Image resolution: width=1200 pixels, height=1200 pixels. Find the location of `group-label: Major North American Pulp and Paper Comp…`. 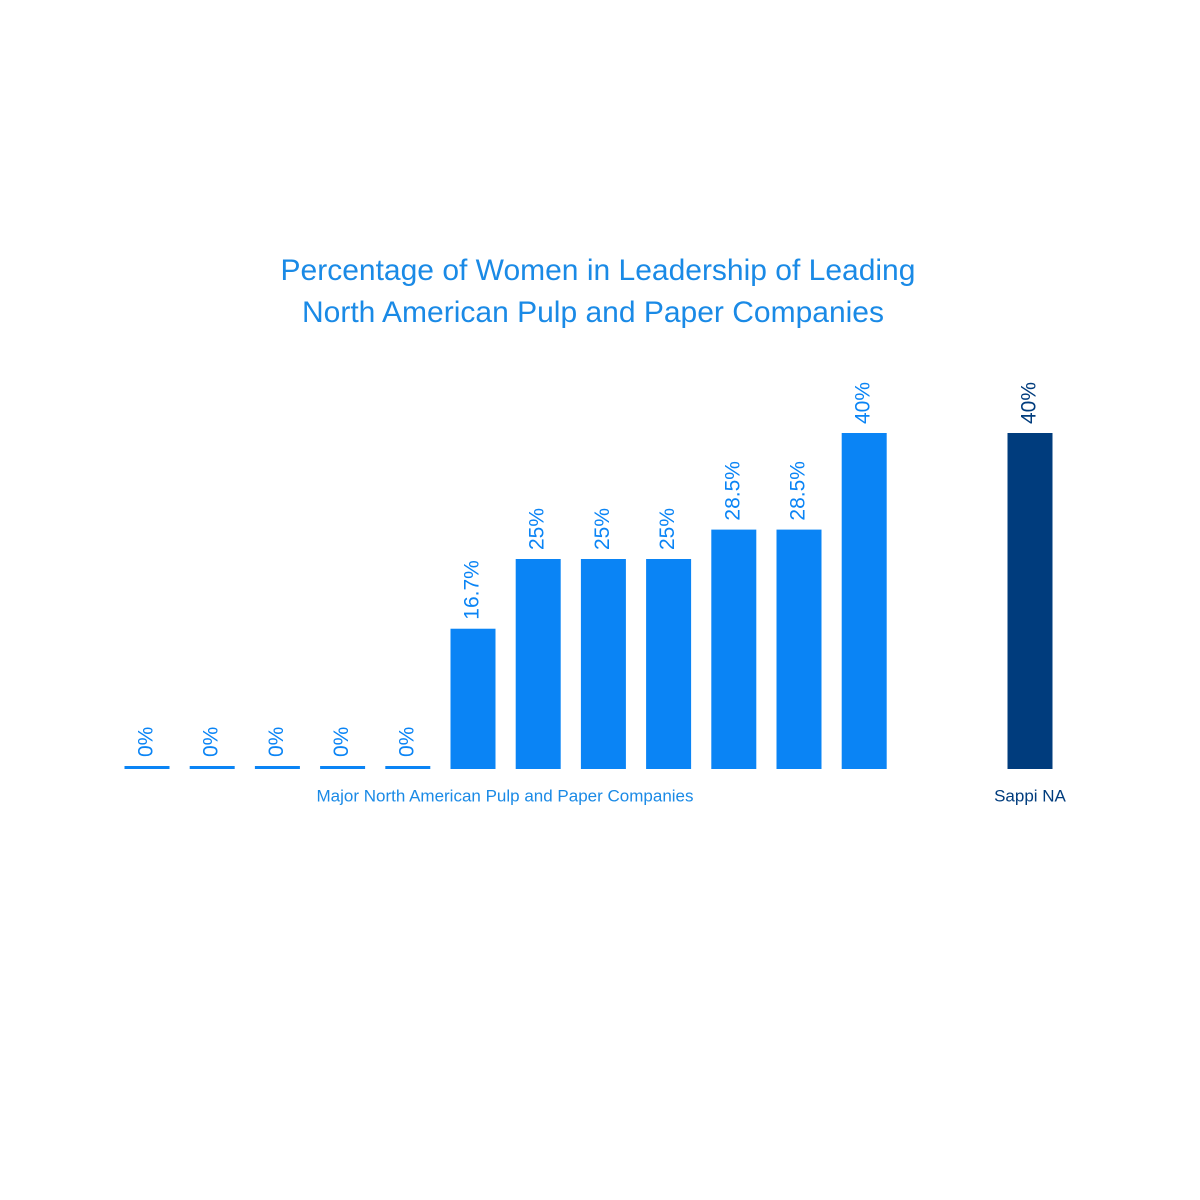

group-label: Major North American Pulp and Paper Comp… is located at coordinates (504, 795).